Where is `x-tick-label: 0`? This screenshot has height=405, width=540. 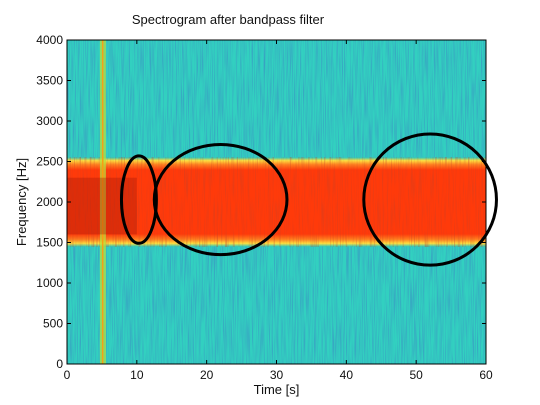 x-tick-label: 0 is located at coordinates (67, 375).